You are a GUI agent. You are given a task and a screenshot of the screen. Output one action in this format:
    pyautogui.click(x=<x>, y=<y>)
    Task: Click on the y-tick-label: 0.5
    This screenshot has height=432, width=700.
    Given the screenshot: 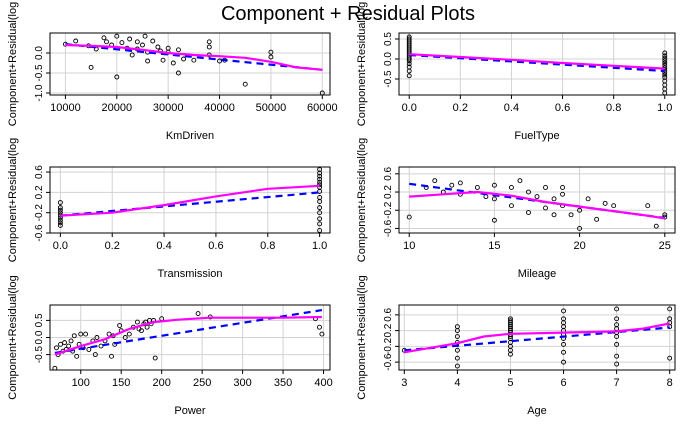 What is the action you would take?
    pyautogui.click(x=39, y=320)
    